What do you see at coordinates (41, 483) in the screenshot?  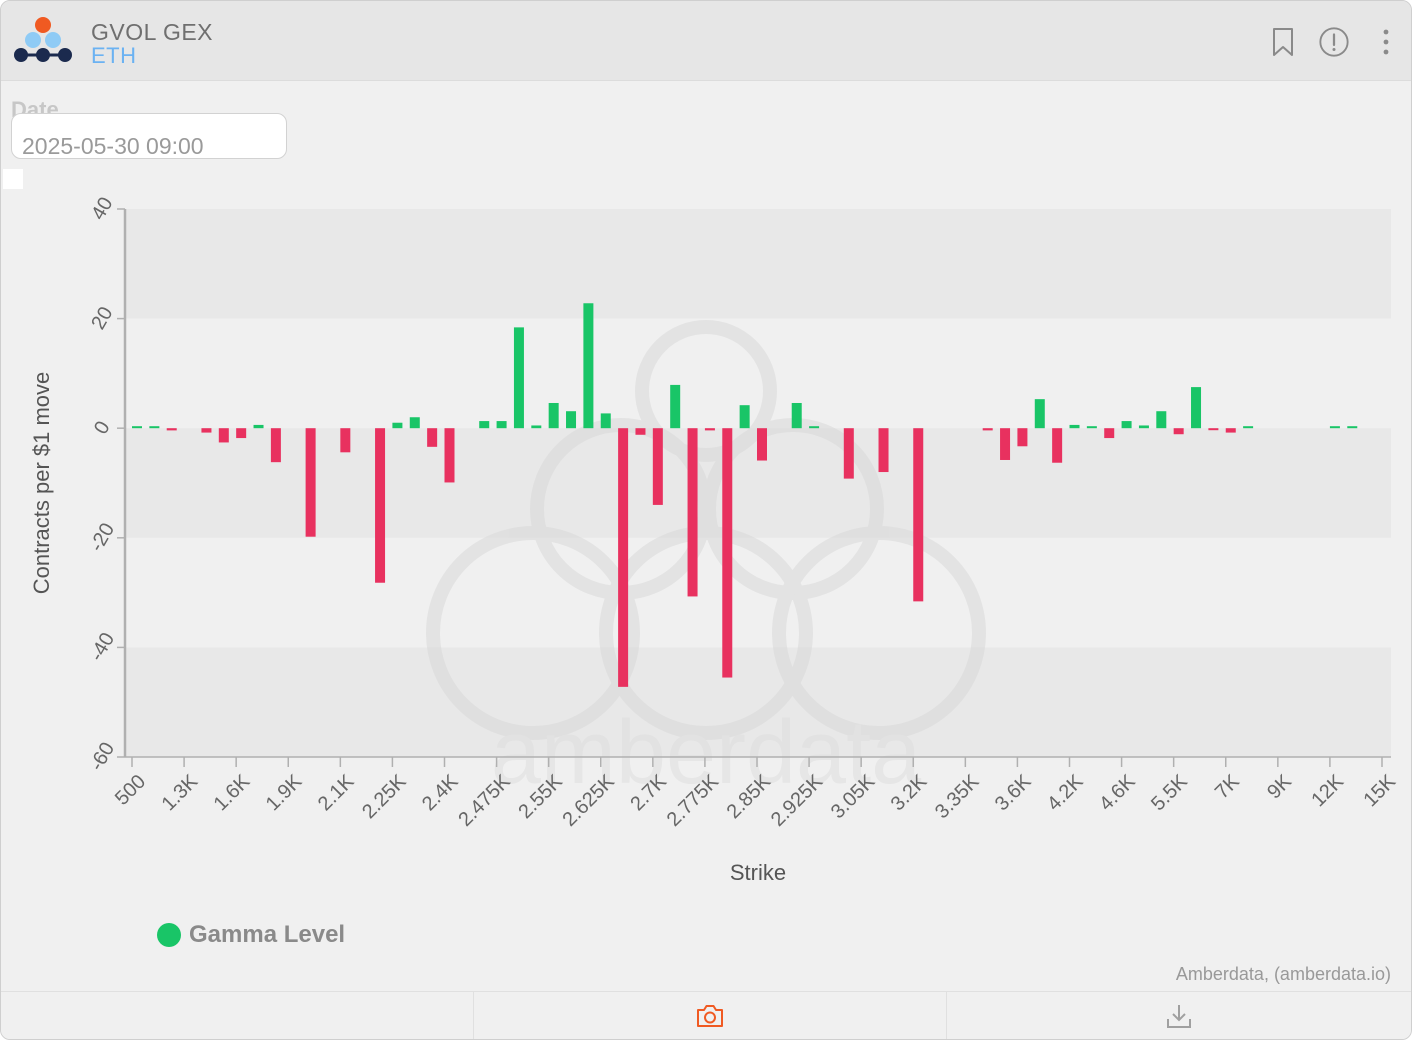 I see `y-axis-label: Contracts per $1 move` at bounding box center [41, 483].